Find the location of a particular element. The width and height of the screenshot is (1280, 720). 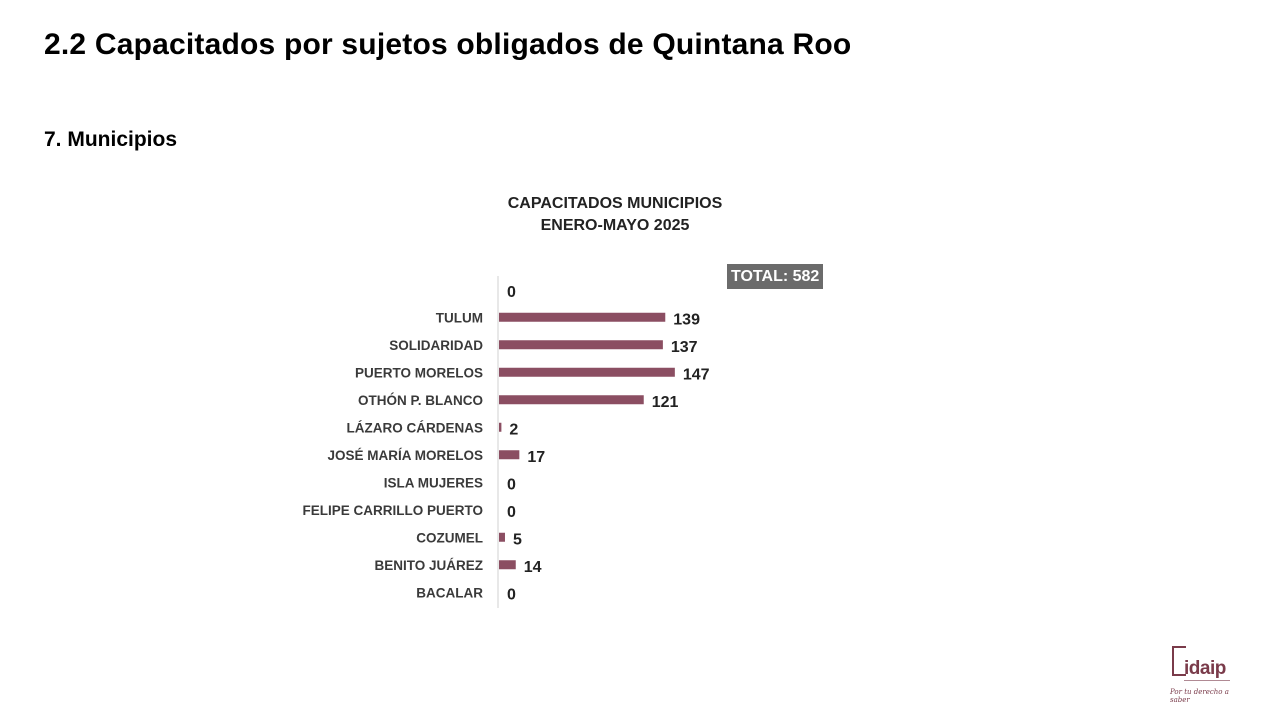

data-label: 139 is located at coordinates (686, 319).